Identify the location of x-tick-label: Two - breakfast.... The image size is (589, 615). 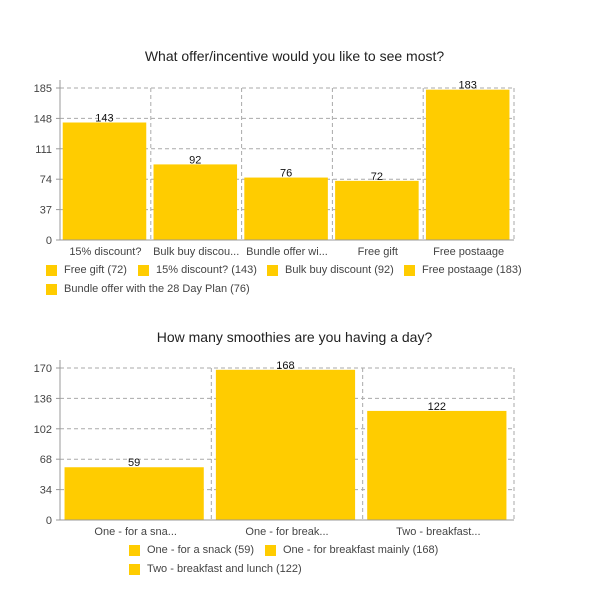
(438, 532).